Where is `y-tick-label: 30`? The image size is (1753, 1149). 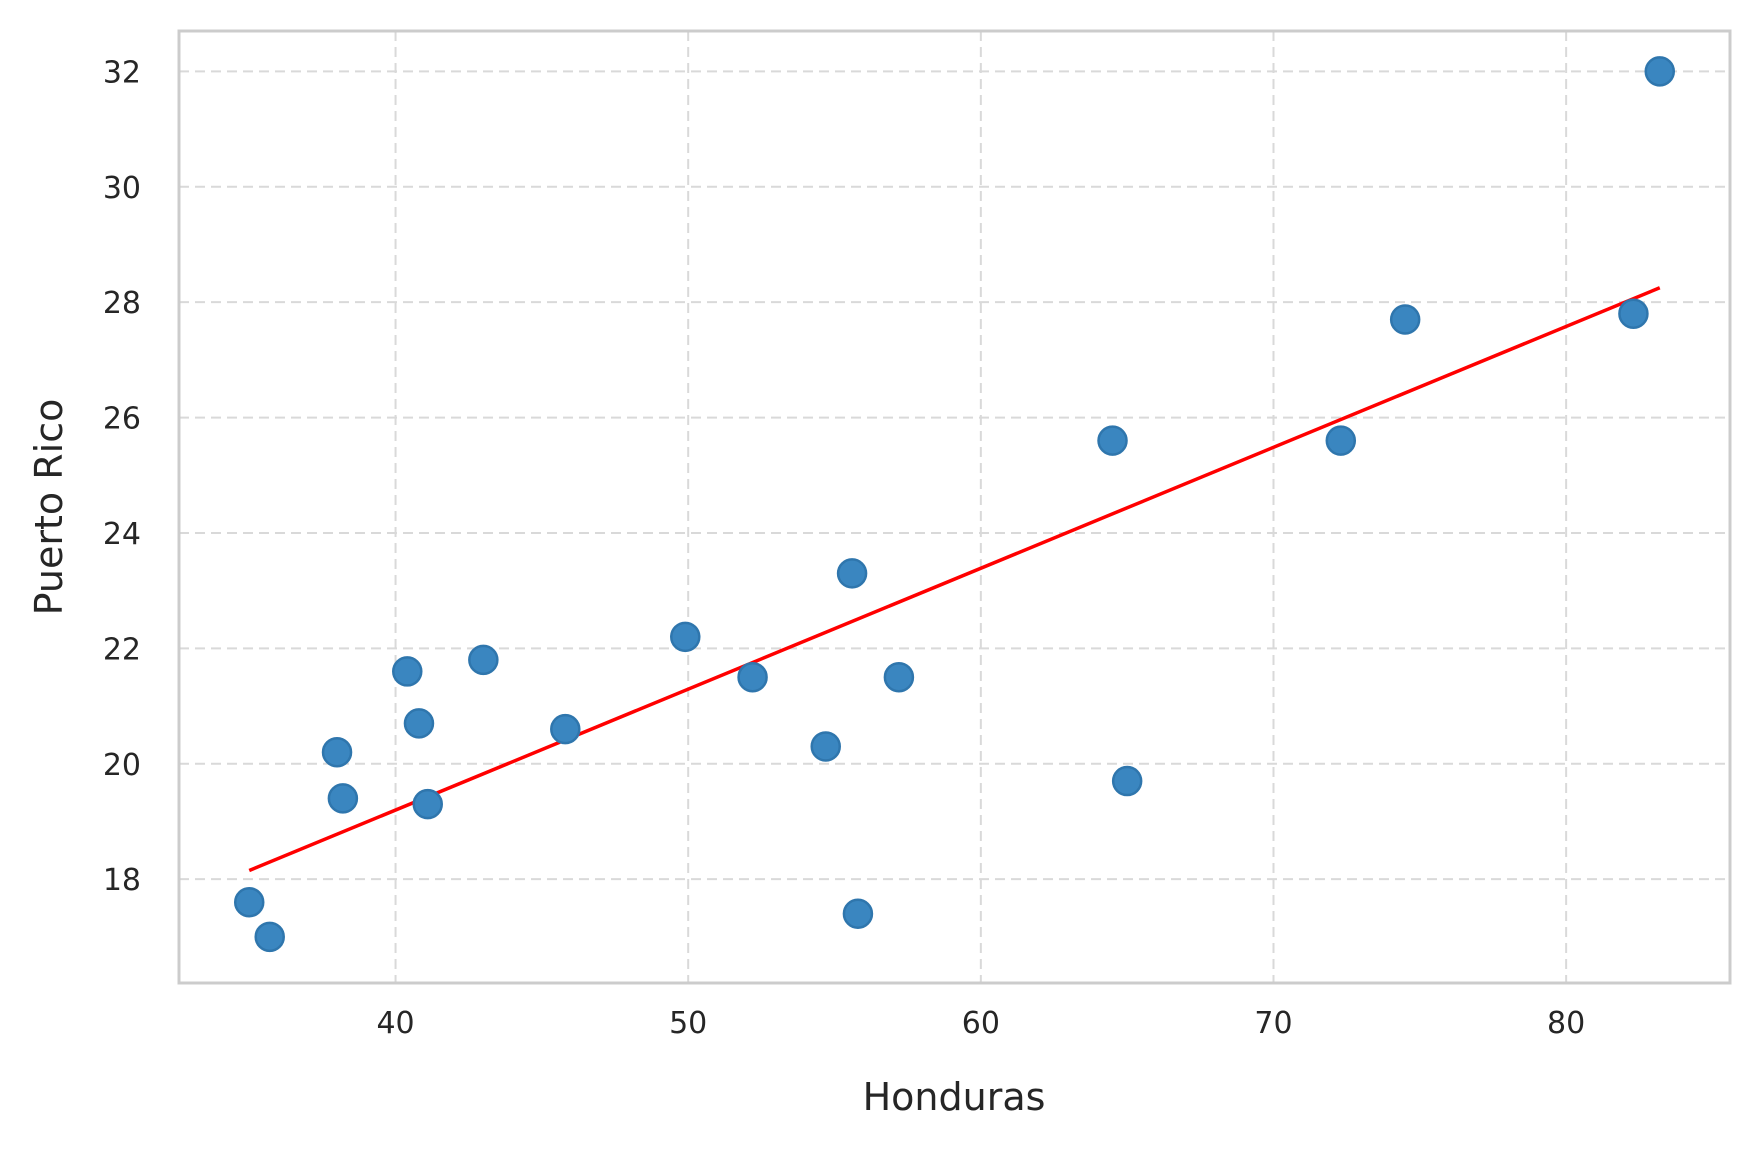
y-tick-label: 30 is located at coordinates (122, 188).